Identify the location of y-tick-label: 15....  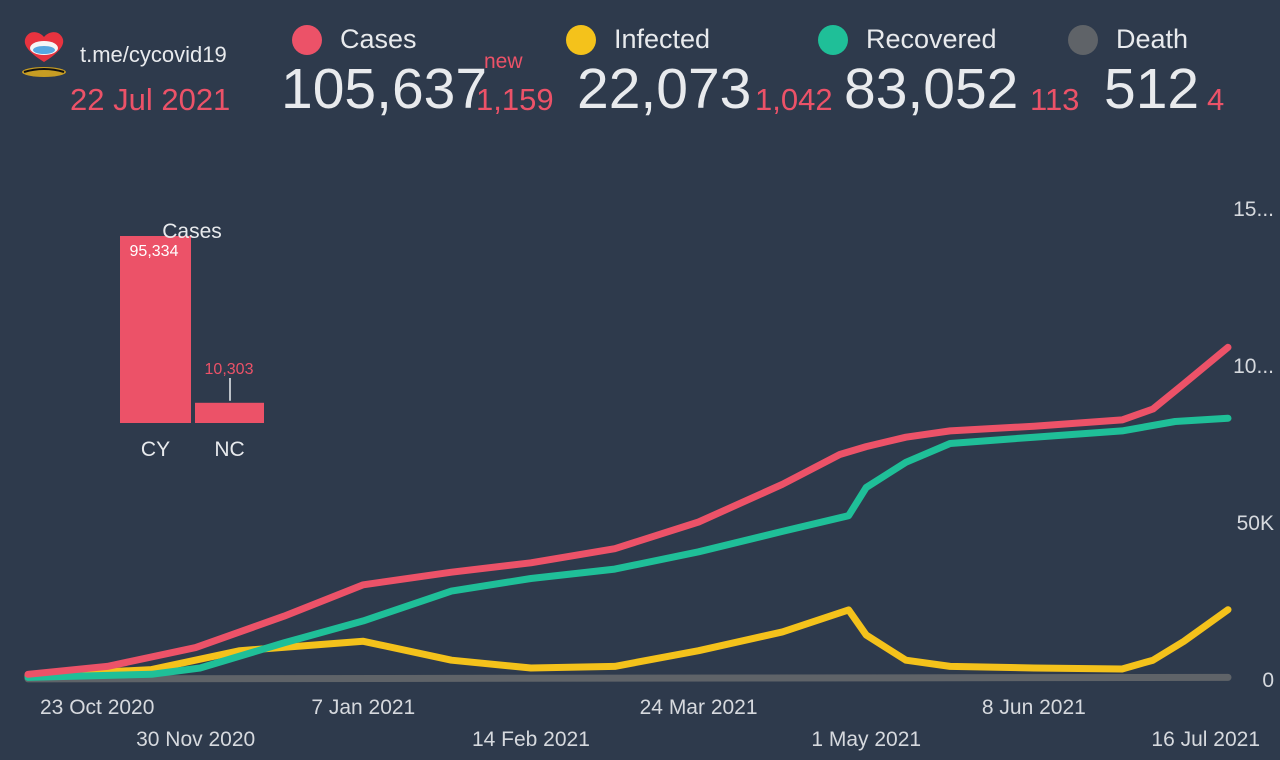
(1253, 209).